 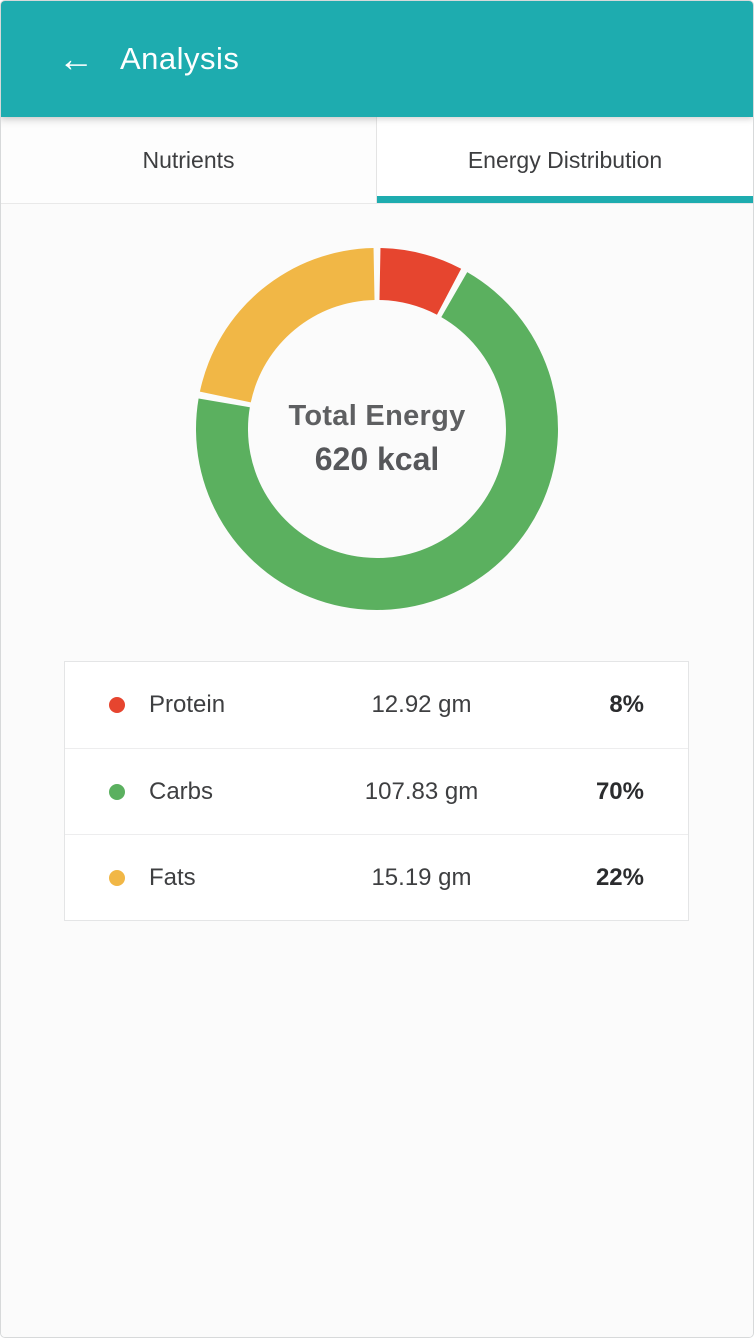 What do you see at coordinates (117, 705) in the screenshot?
I see `protein-color-dot-icon` at bounding box center [117, 705].